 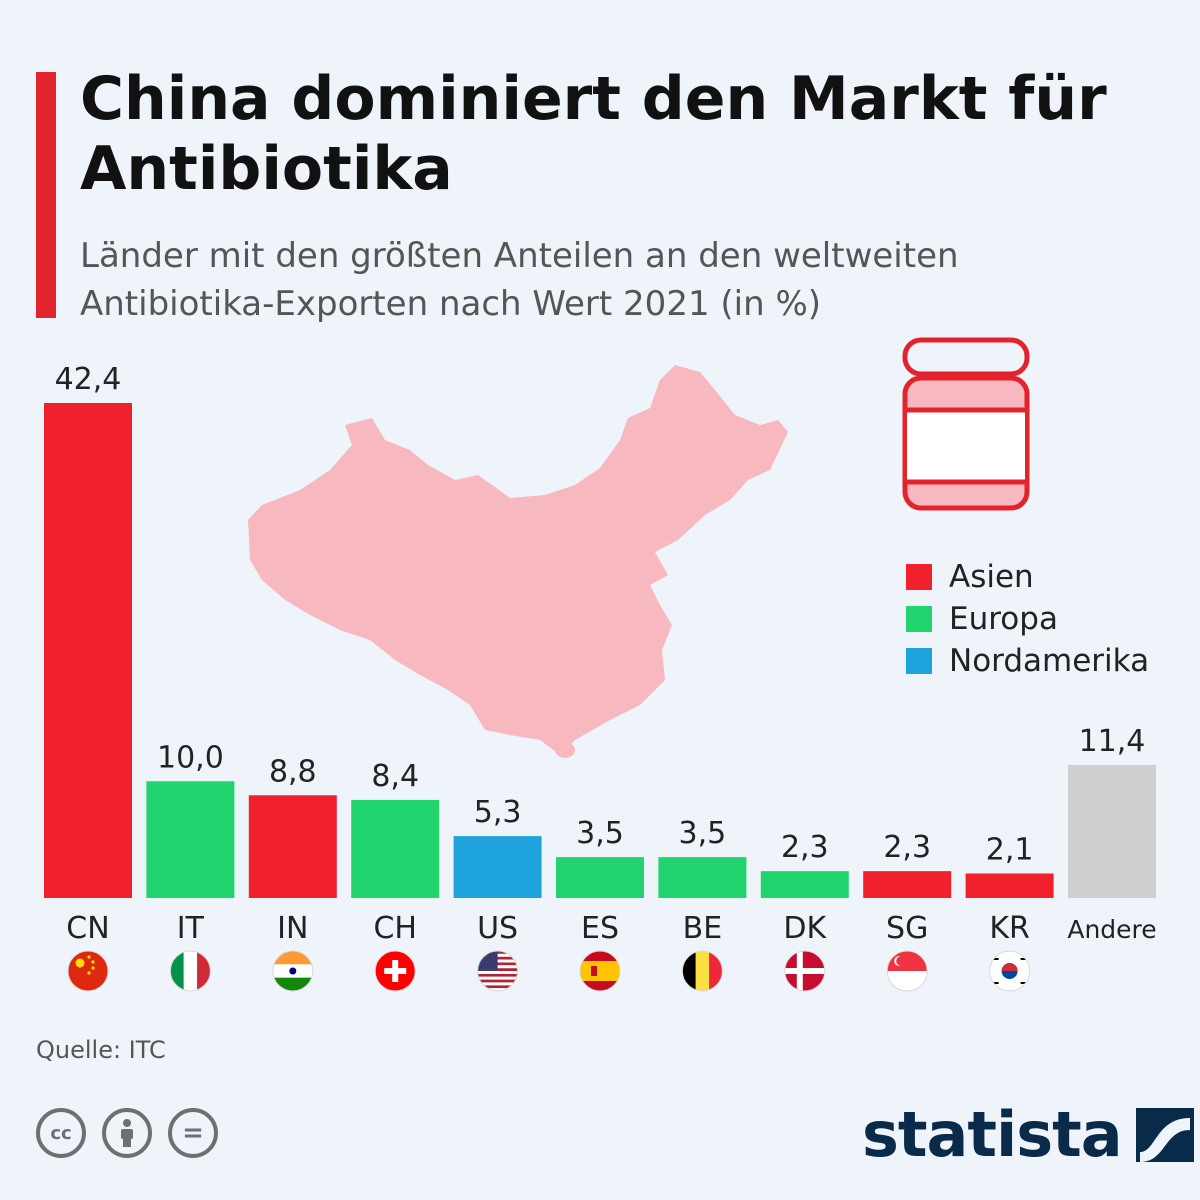 I want to click on china-map, so click(x=518, y=560).